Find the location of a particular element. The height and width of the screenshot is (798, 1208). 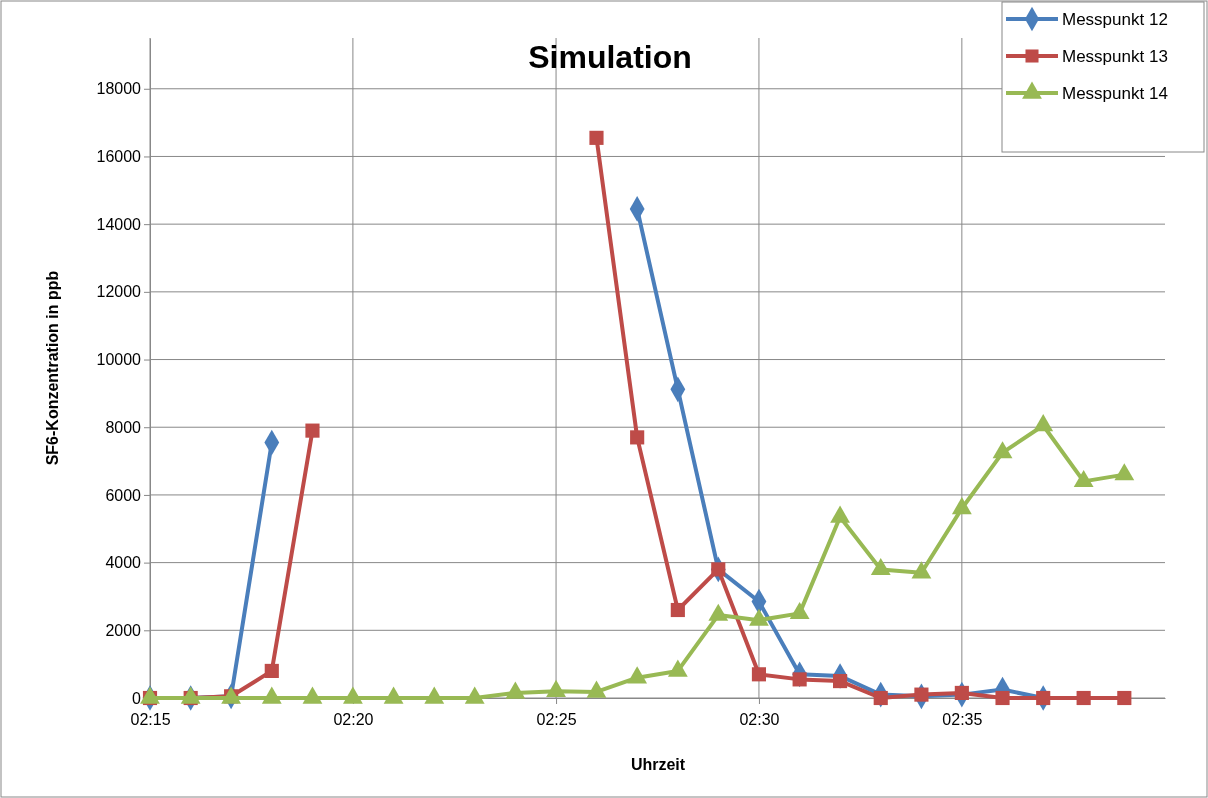

y-tick-label: 2000 is located at coordinates (123, 630).